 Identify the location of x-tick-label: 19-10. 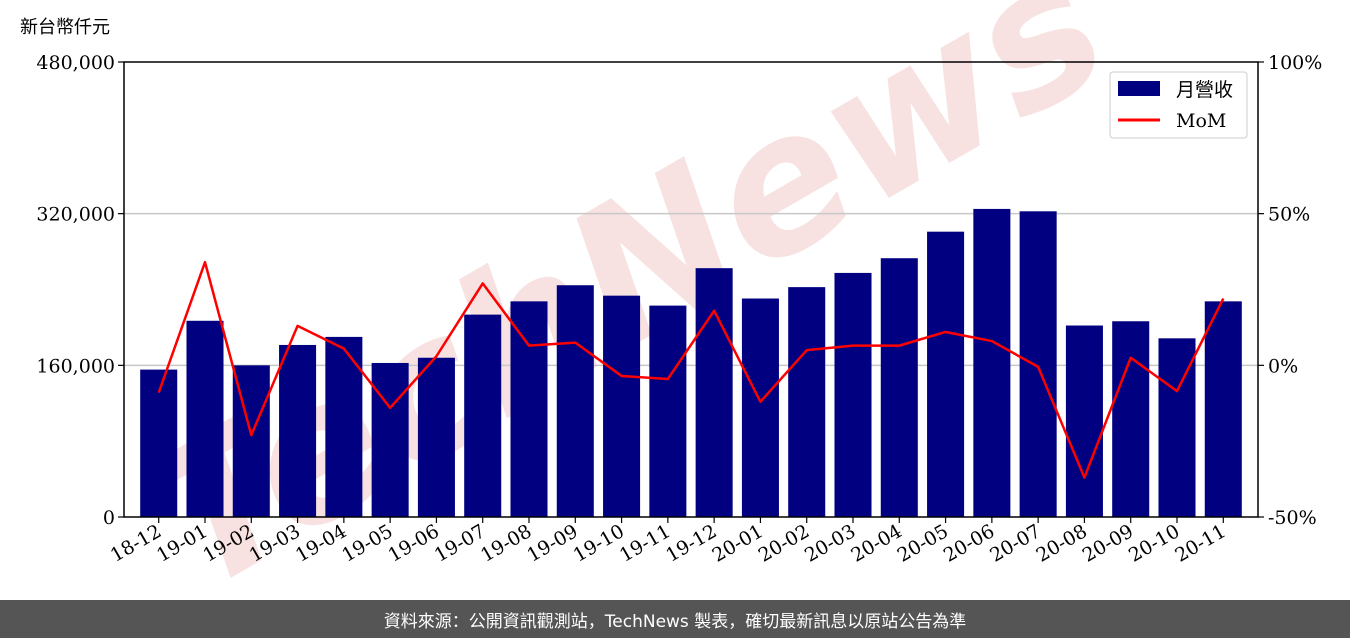
(599, 543).